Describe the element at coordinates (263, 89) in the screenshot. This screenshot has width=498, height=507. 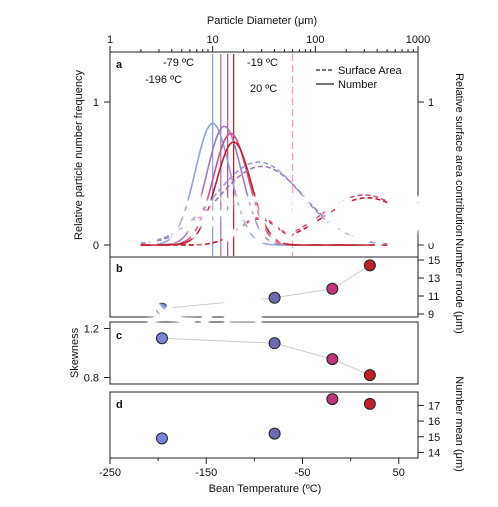
I see `annotation-20: 20 ºC` at that location.